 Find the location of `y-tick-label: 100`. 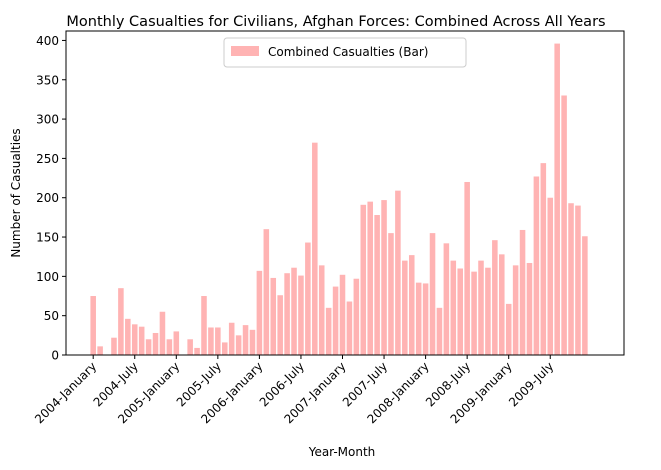

y-tick-label: 100 is located at coordinates (47, 277).